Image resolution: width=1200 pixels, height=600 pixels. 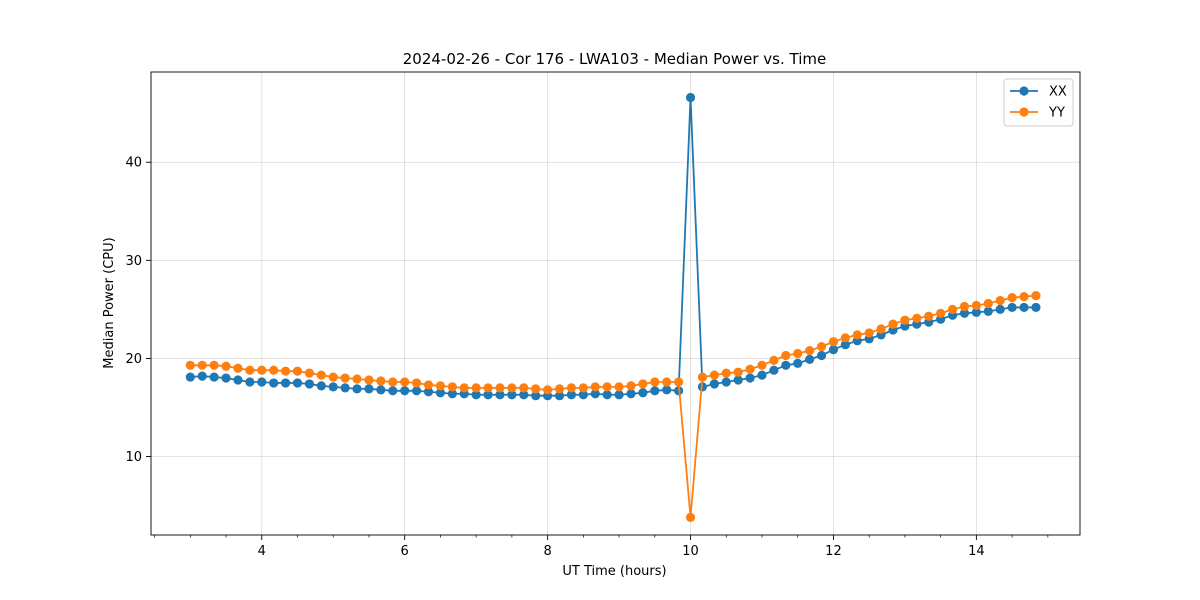 I want to click on y-tick-label: 20, so click(x=133, y=359).